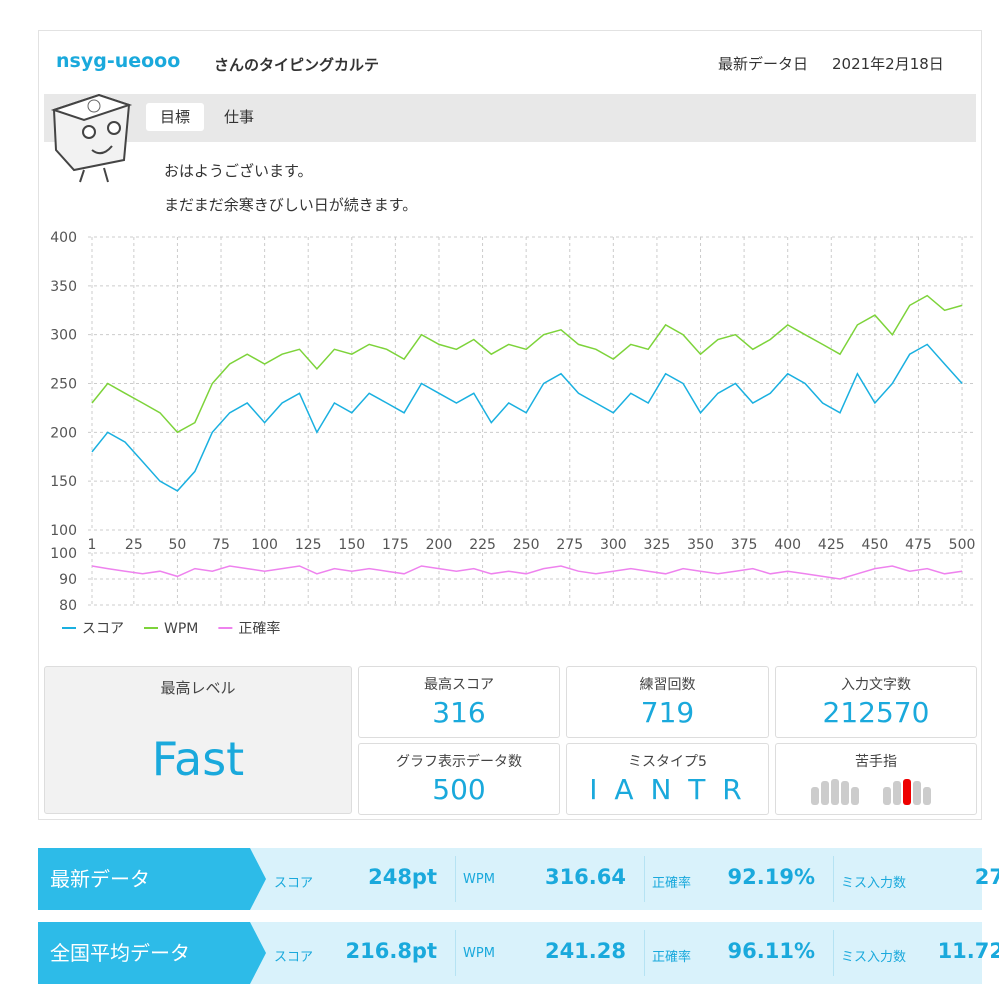  What do you see at coordinates (459, 762) in the screenshot?
I see `stat-label: グラフ表示データ数` at bounding box center [459, 762].